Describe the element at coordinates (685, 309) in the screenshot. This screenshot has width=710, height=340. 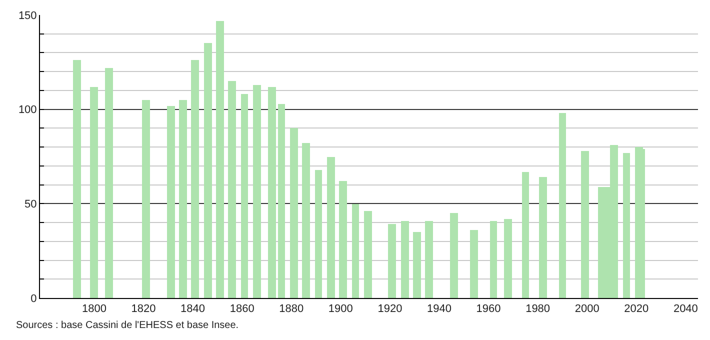
I see `x-tick-label: 2040` at that location.